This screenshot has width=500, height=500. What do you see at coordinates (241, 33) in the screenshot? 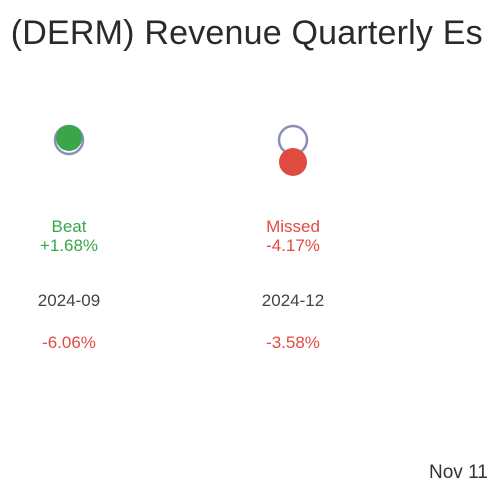
I see `chart-title: o (DERM) Revenue Quarterly Es` at bounding box center [241, 33].